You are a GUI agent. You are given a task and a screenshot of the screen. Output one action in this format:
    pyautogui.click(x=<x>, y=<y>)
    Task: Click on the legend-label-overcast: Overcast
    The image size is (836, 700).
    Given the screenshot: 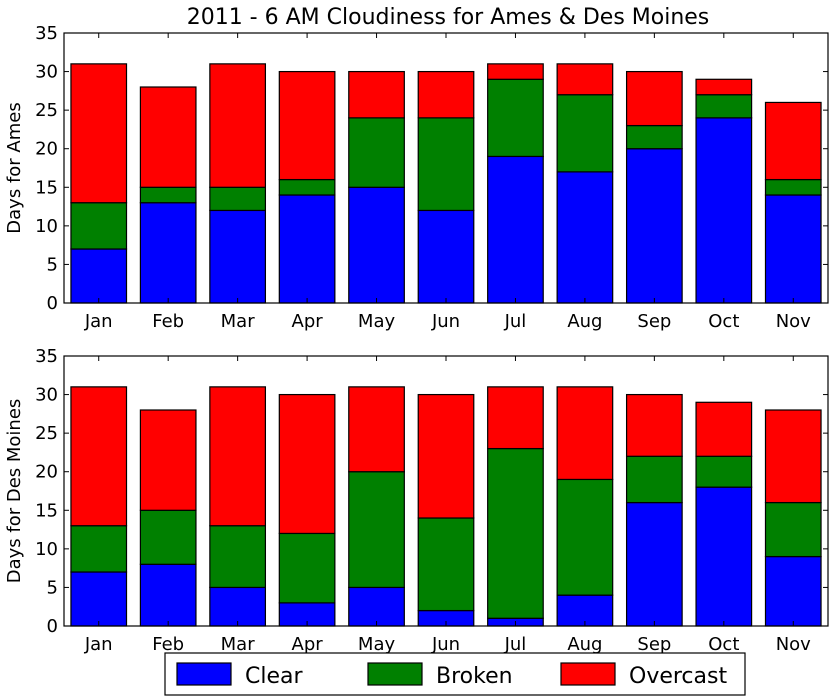 What is the action you would take?
    pyautogui.click(x=678, y=676)
    